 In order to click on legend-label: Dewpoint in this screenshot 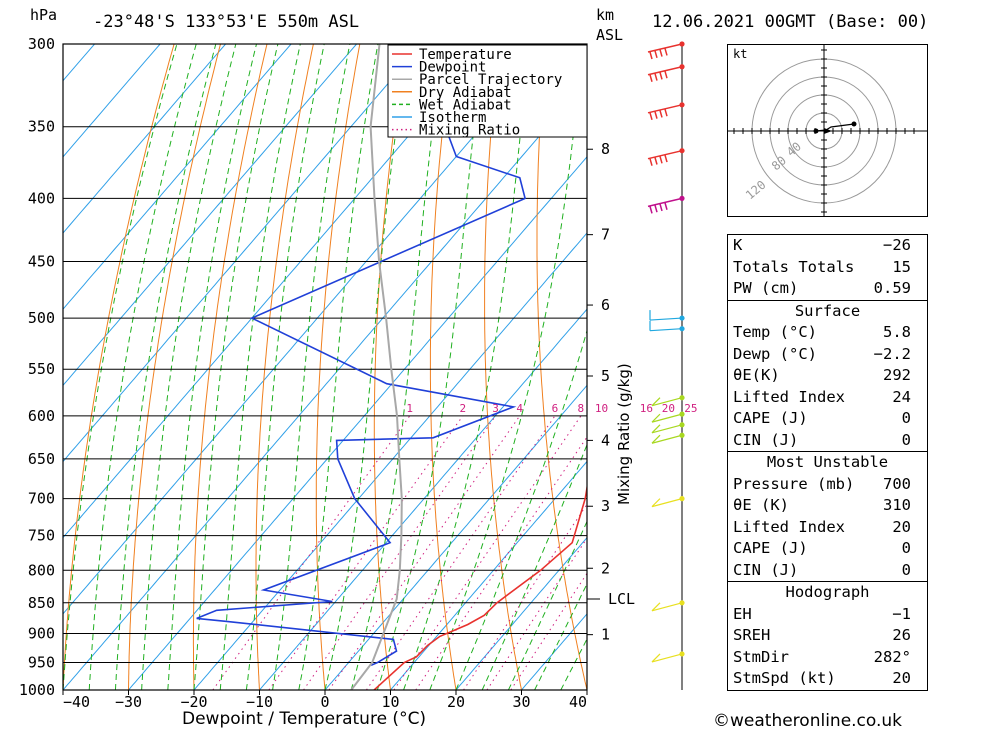, I will do `click(452, 68)`.